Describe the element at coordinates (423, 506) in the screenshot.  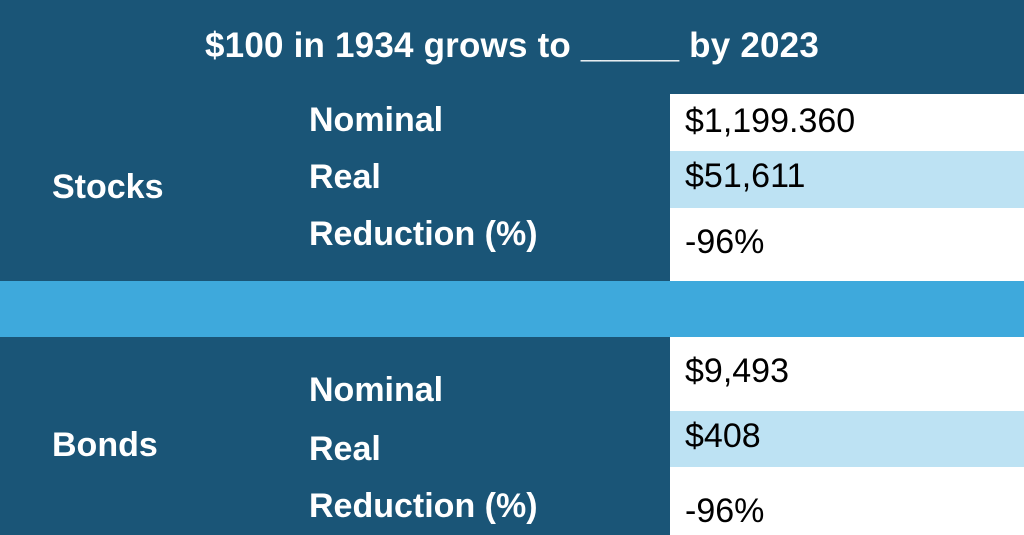
I see `bonds-reduction-label: Reduction (%)` at that location.